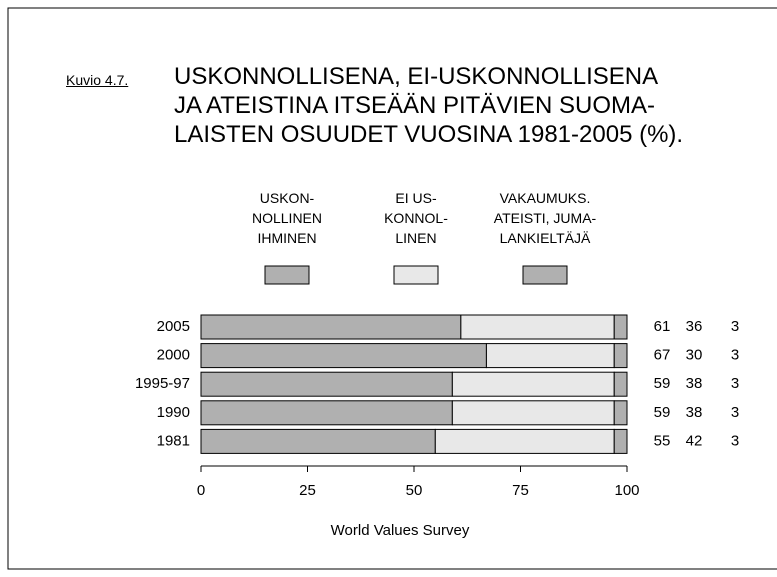 This screenshot has height=577, width=777. What do you see at coordinates (662, 326) in the screenshot?
I see `value-label: 61` at bounding box center [662, 326].